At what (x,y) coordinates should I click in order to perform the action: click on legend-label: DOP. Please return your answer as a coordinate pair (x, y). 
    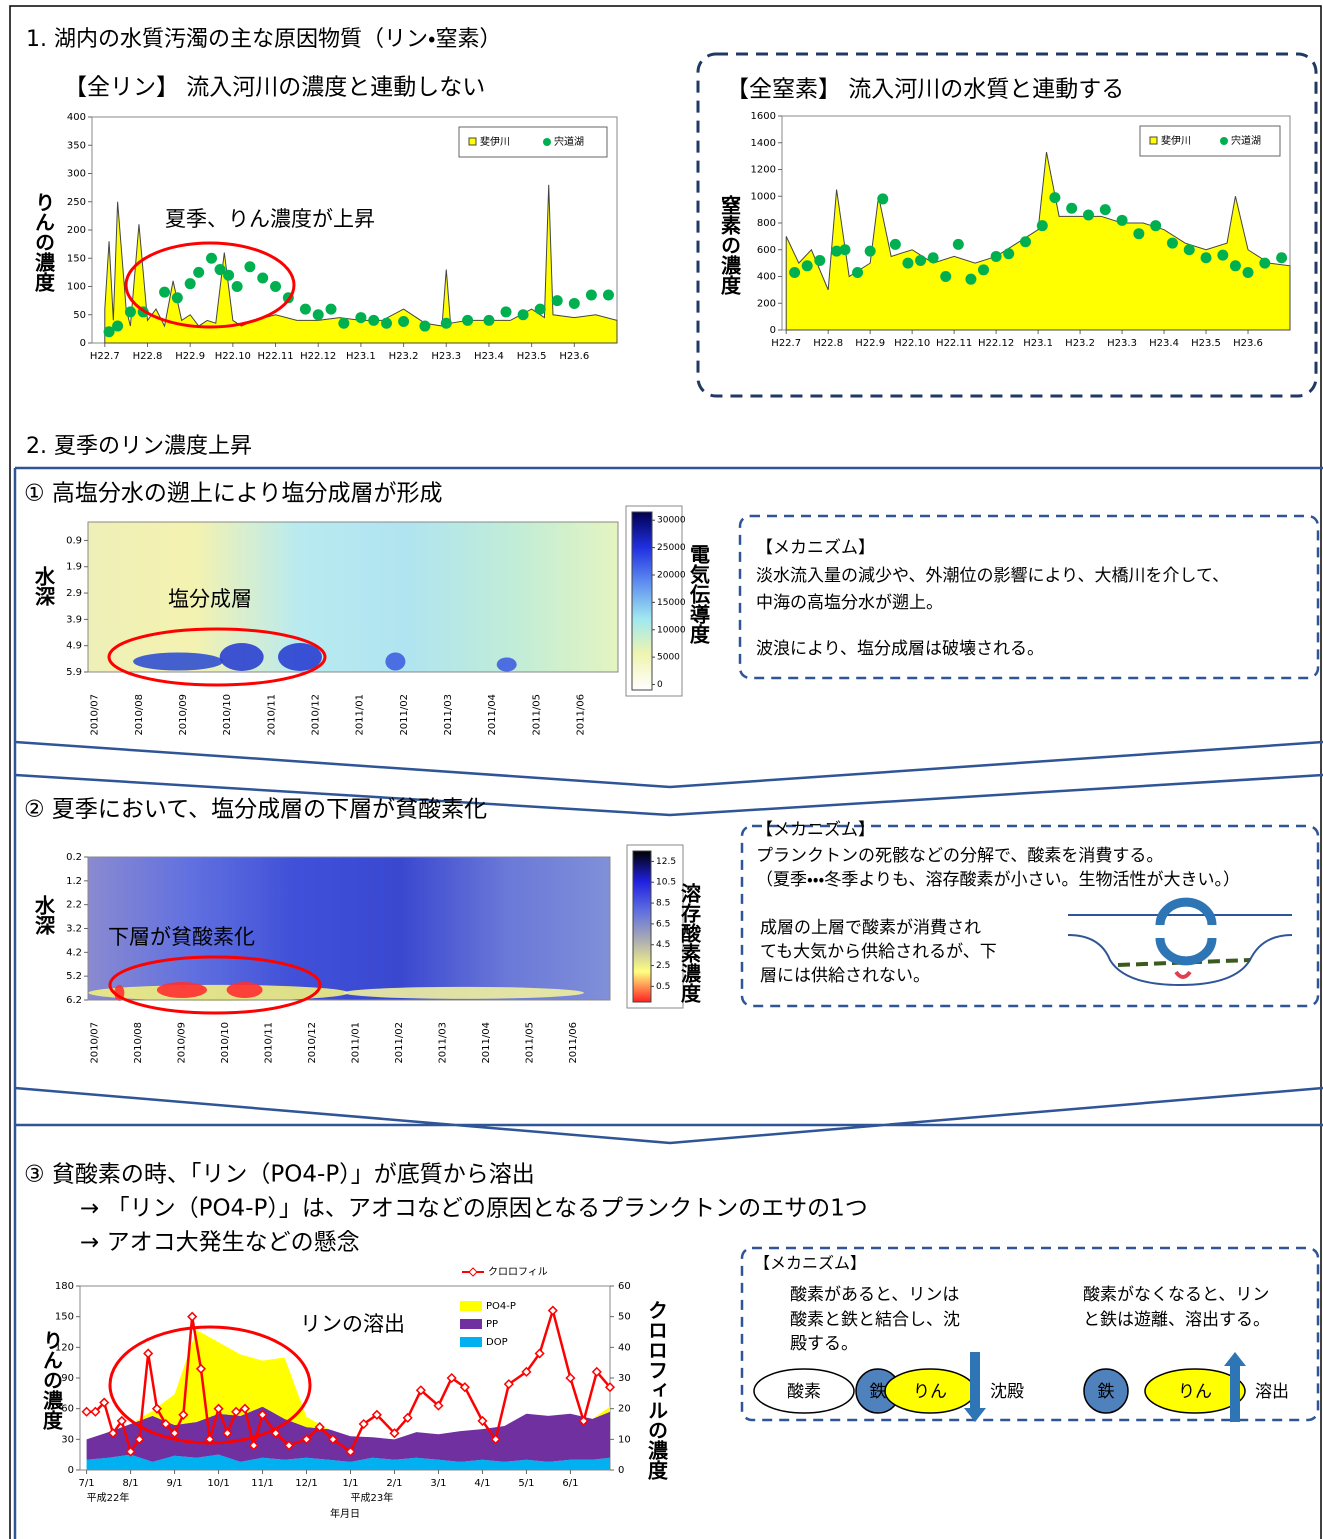
    Looking at the image, I should click on (497, 1342).